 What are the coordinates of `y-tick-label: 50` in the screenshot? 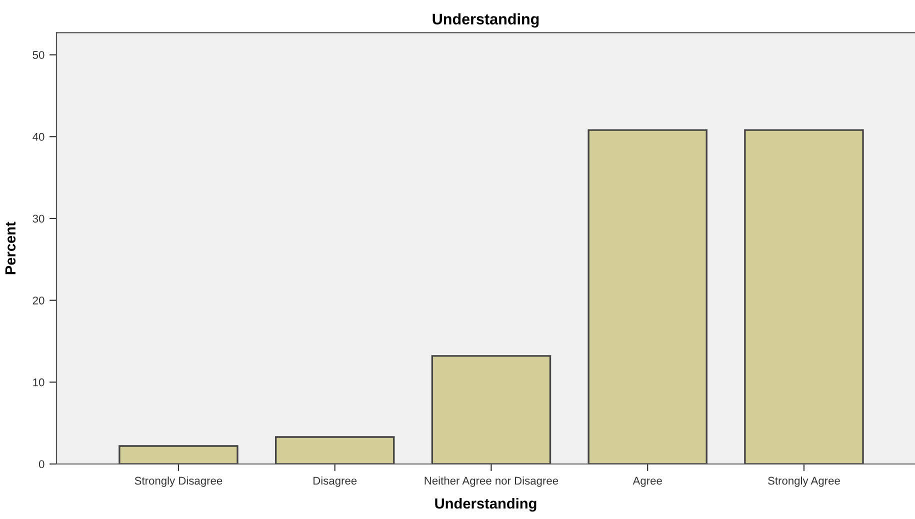 It's located at (38, 55).